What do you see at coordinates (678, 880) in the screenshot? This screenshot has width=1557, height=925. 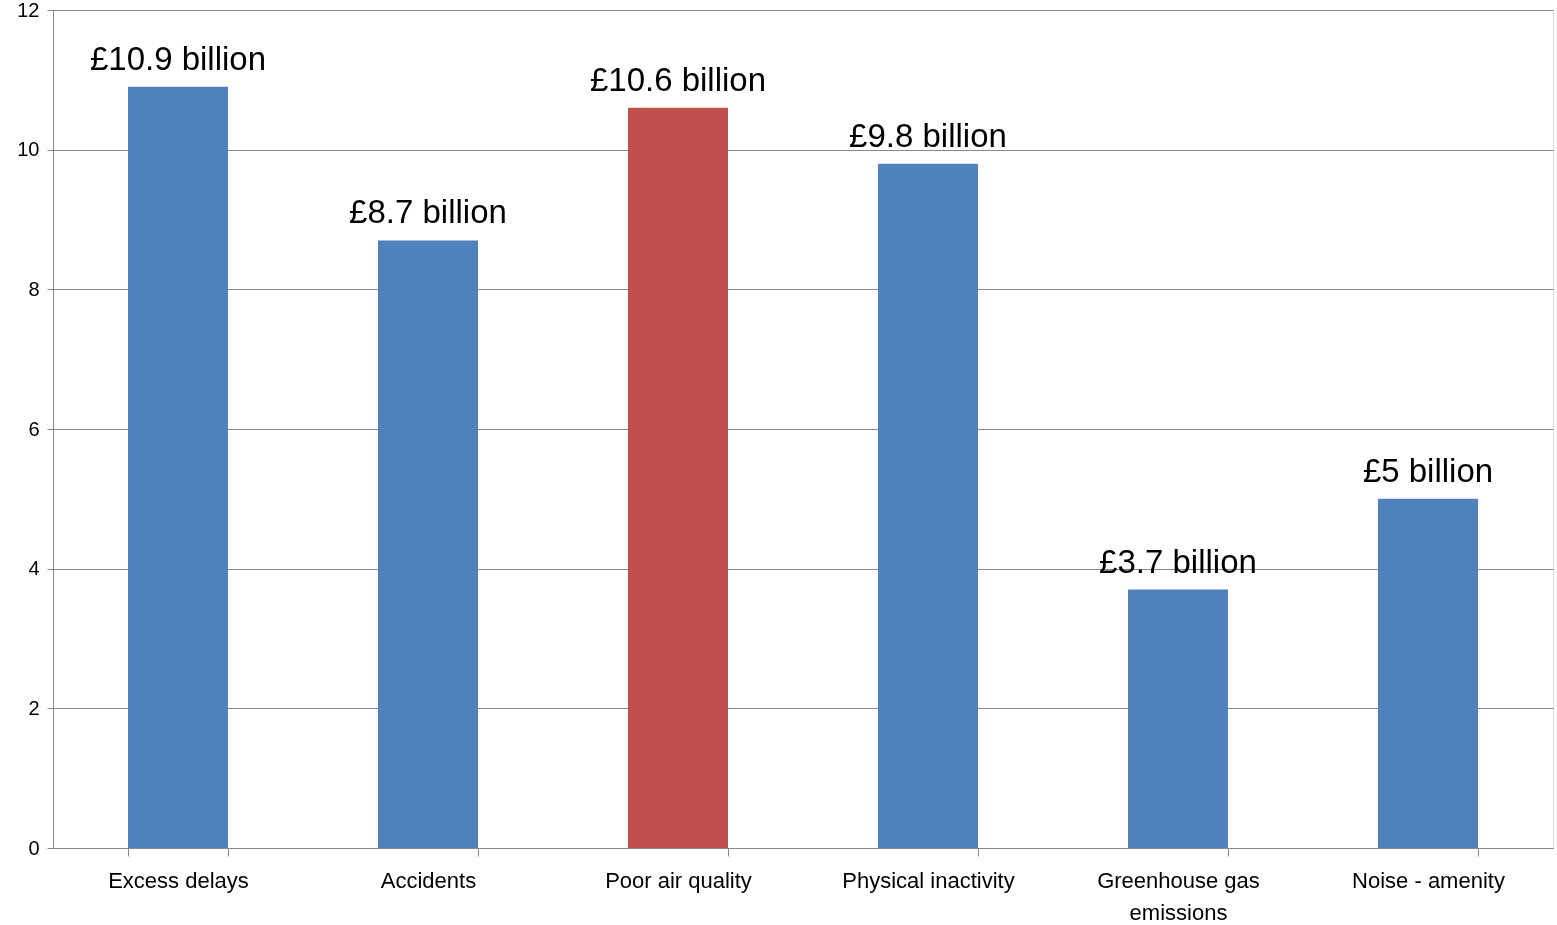 I see `x-tick-label: Poor air quality` at bounding box center [678, 880].